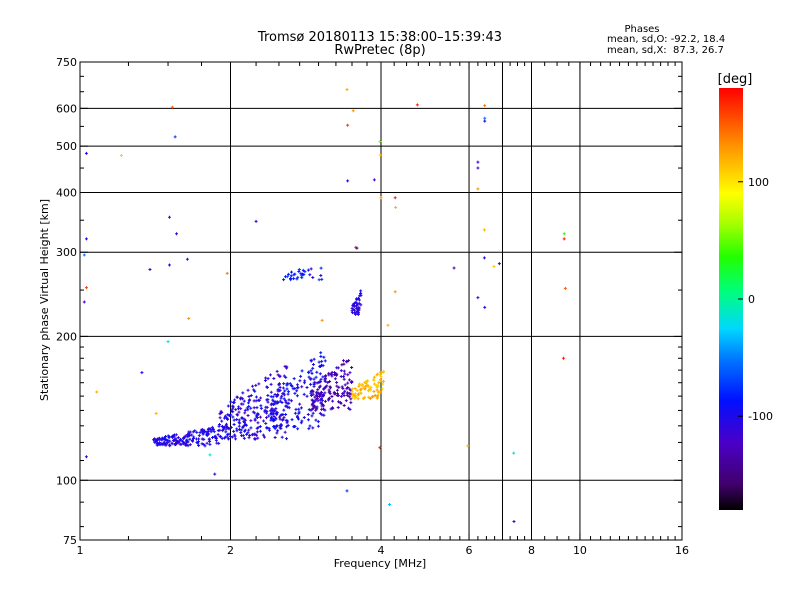 This screenshot has width=800, height=604. What do you see at coordinates (230, 550) in the screenshot?
I see `x-tick-label: 2` at bounding box center [230, 550].